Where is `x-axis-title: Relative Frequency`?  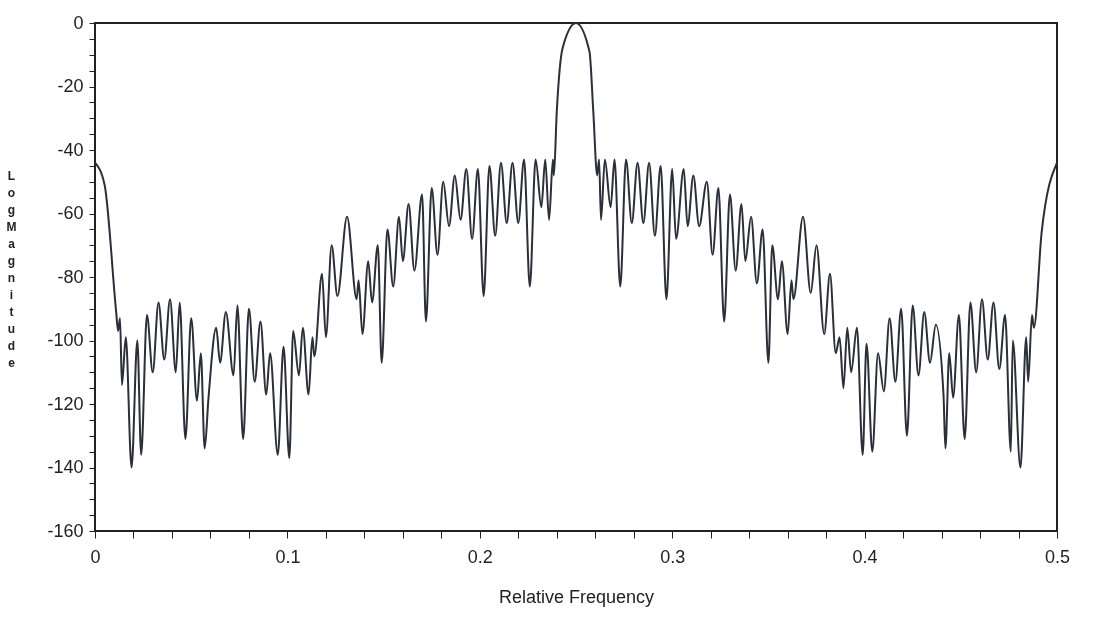 x-axis-title: Relative Frequency is located at coordinates (576, 596).